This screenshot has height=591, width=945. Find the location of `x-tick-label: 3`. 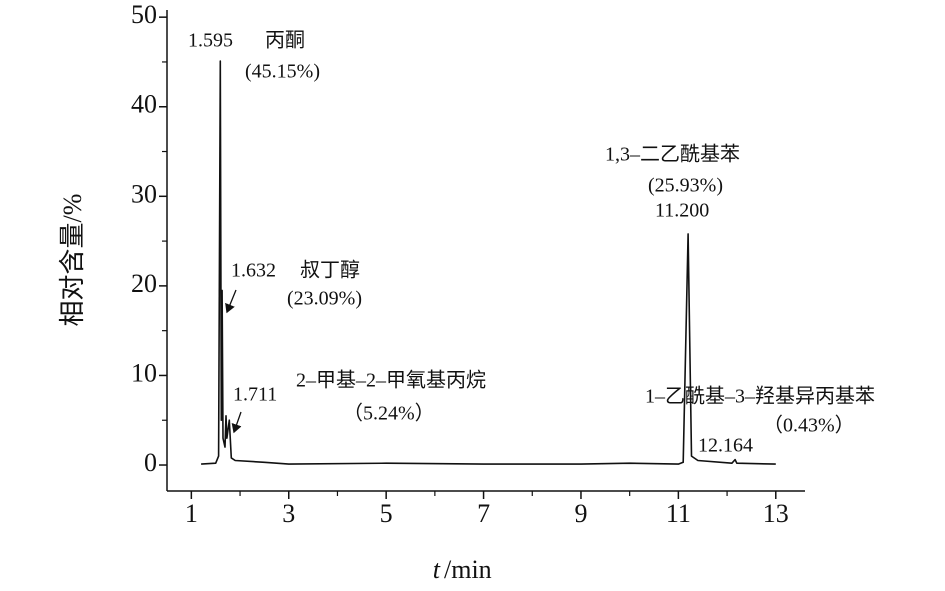

x-tick-label: 3 is located at coordinates (288, 513).